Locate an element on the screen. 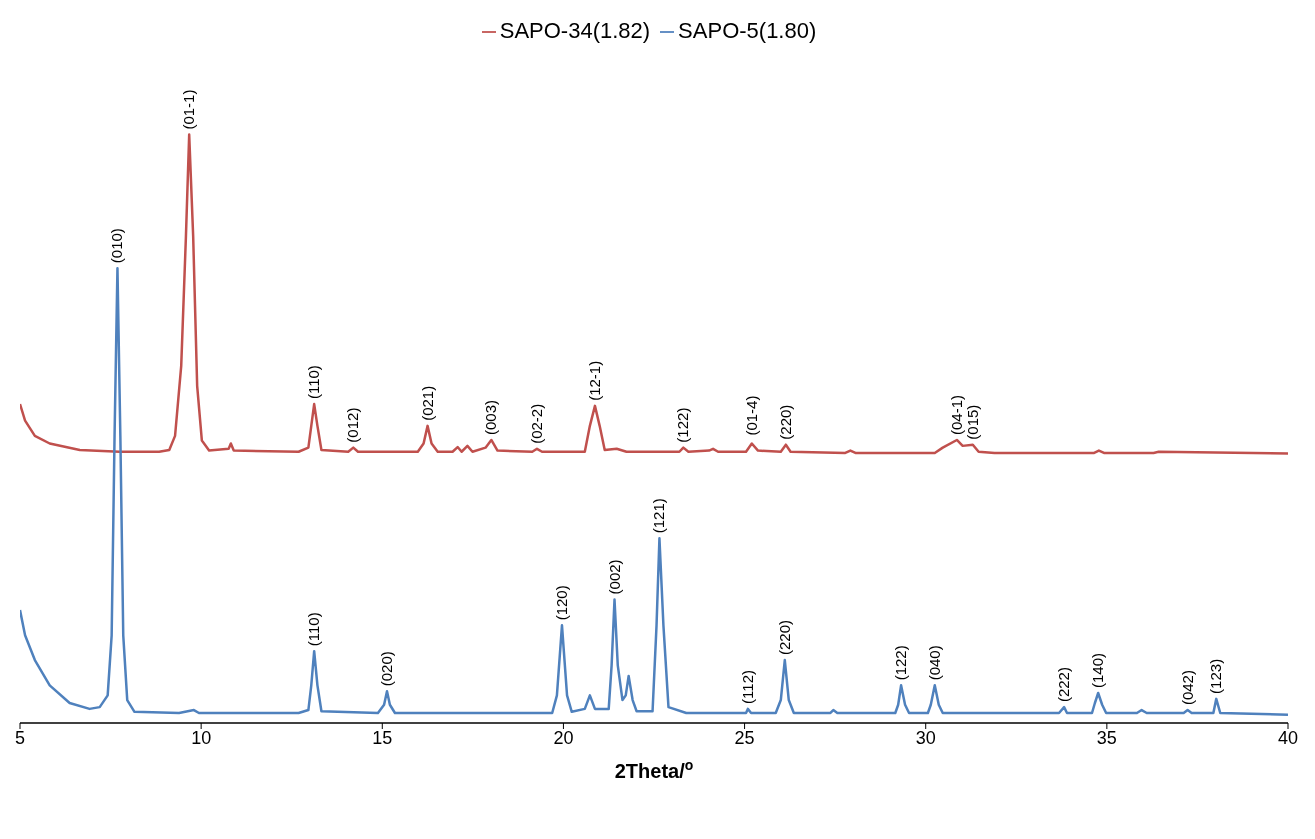 Image resolution: width=1315 pixels, height=839 pixels. annotation: (121) is located at coordinates (659, 516).